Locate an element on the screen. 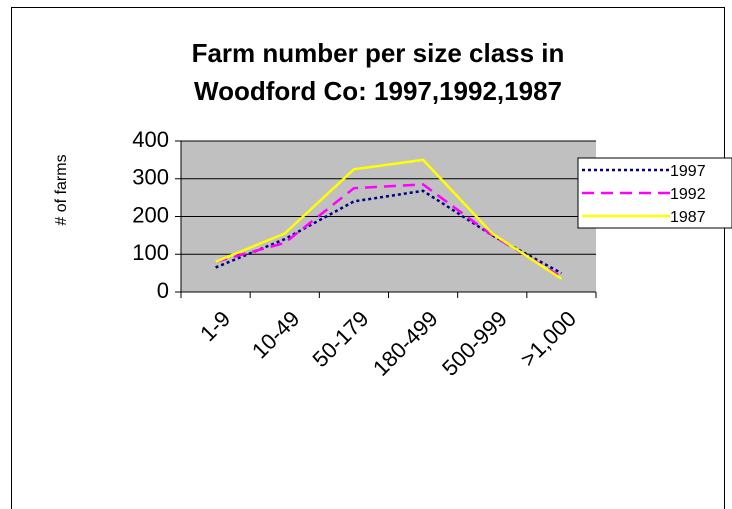 The image size is (732, 509). x-tick-label: 10-49 is located at coordinates (275, 334).